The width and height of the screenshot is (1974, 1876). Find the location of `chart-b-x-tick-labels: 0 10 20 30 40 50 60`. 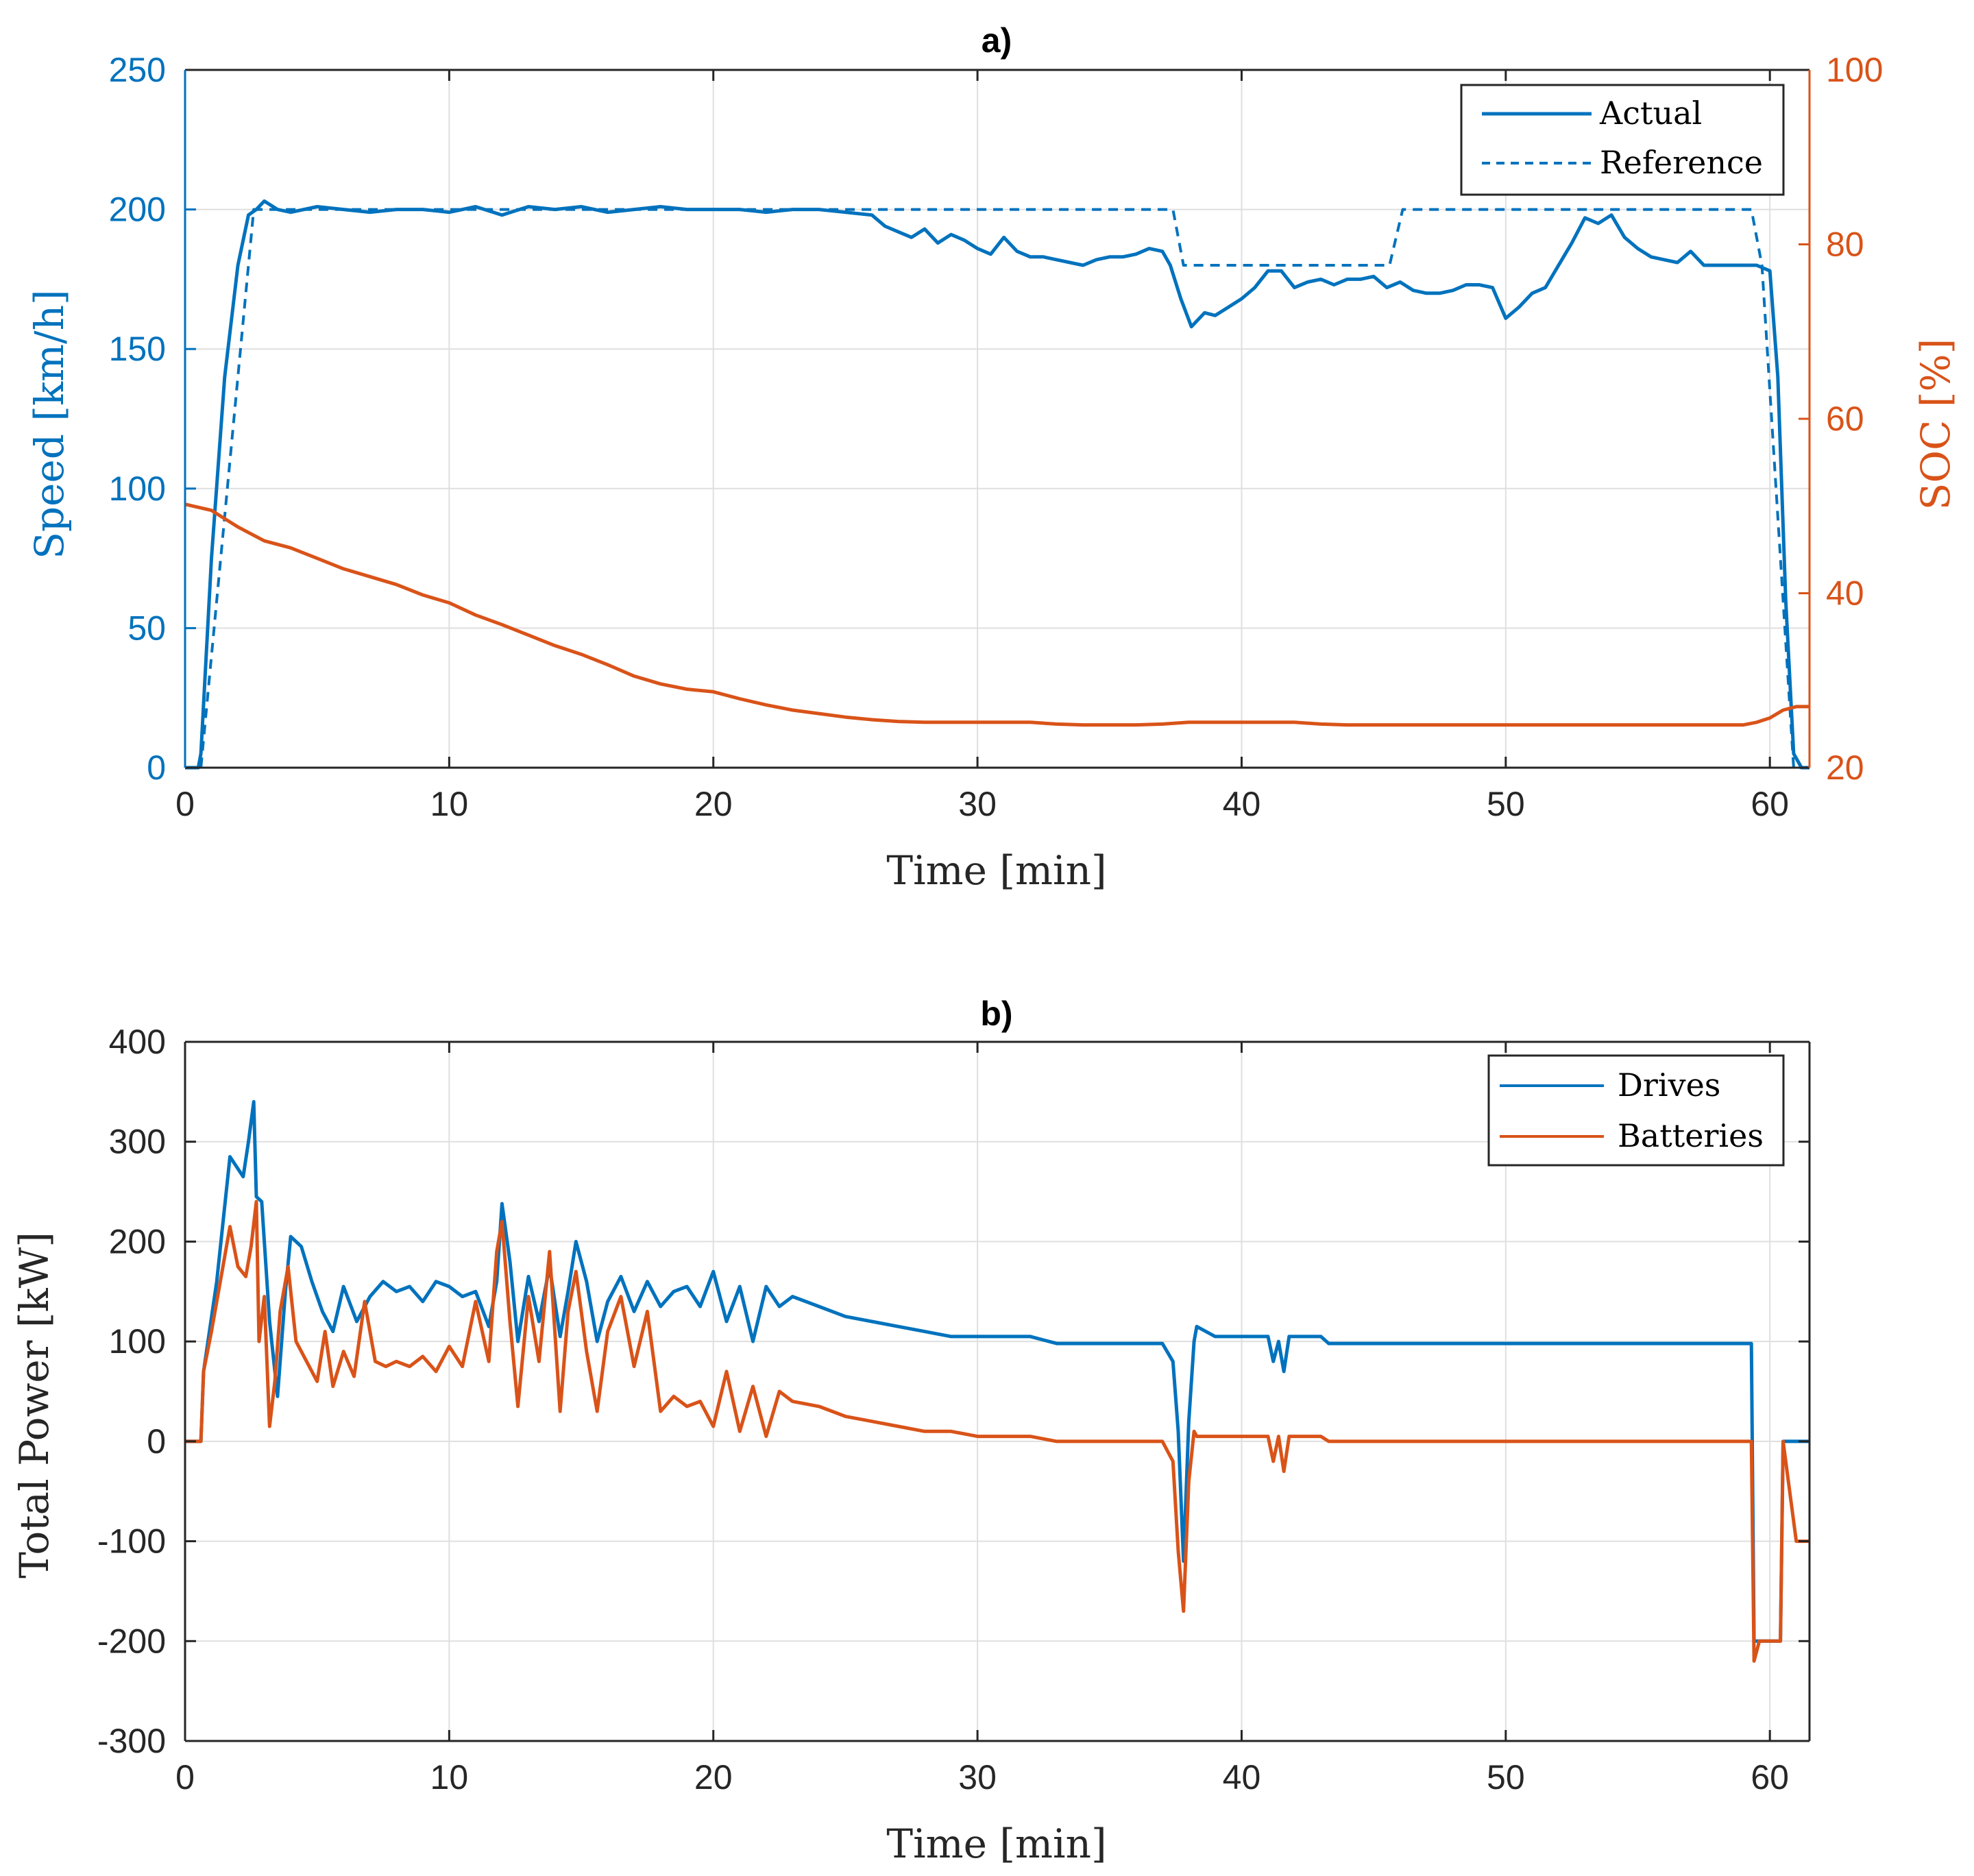

chart-b-x-tick-labels: 0 10 20 30 40 50 60 is located at coordinates (982, 1777).